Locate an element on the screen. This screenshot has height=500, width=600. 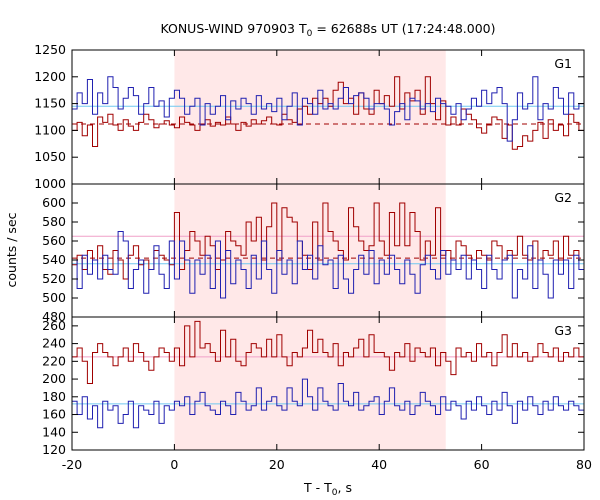
chart-title-rest: = 62688s UT (17:24:48.000) is located at coordinates (403, 28).